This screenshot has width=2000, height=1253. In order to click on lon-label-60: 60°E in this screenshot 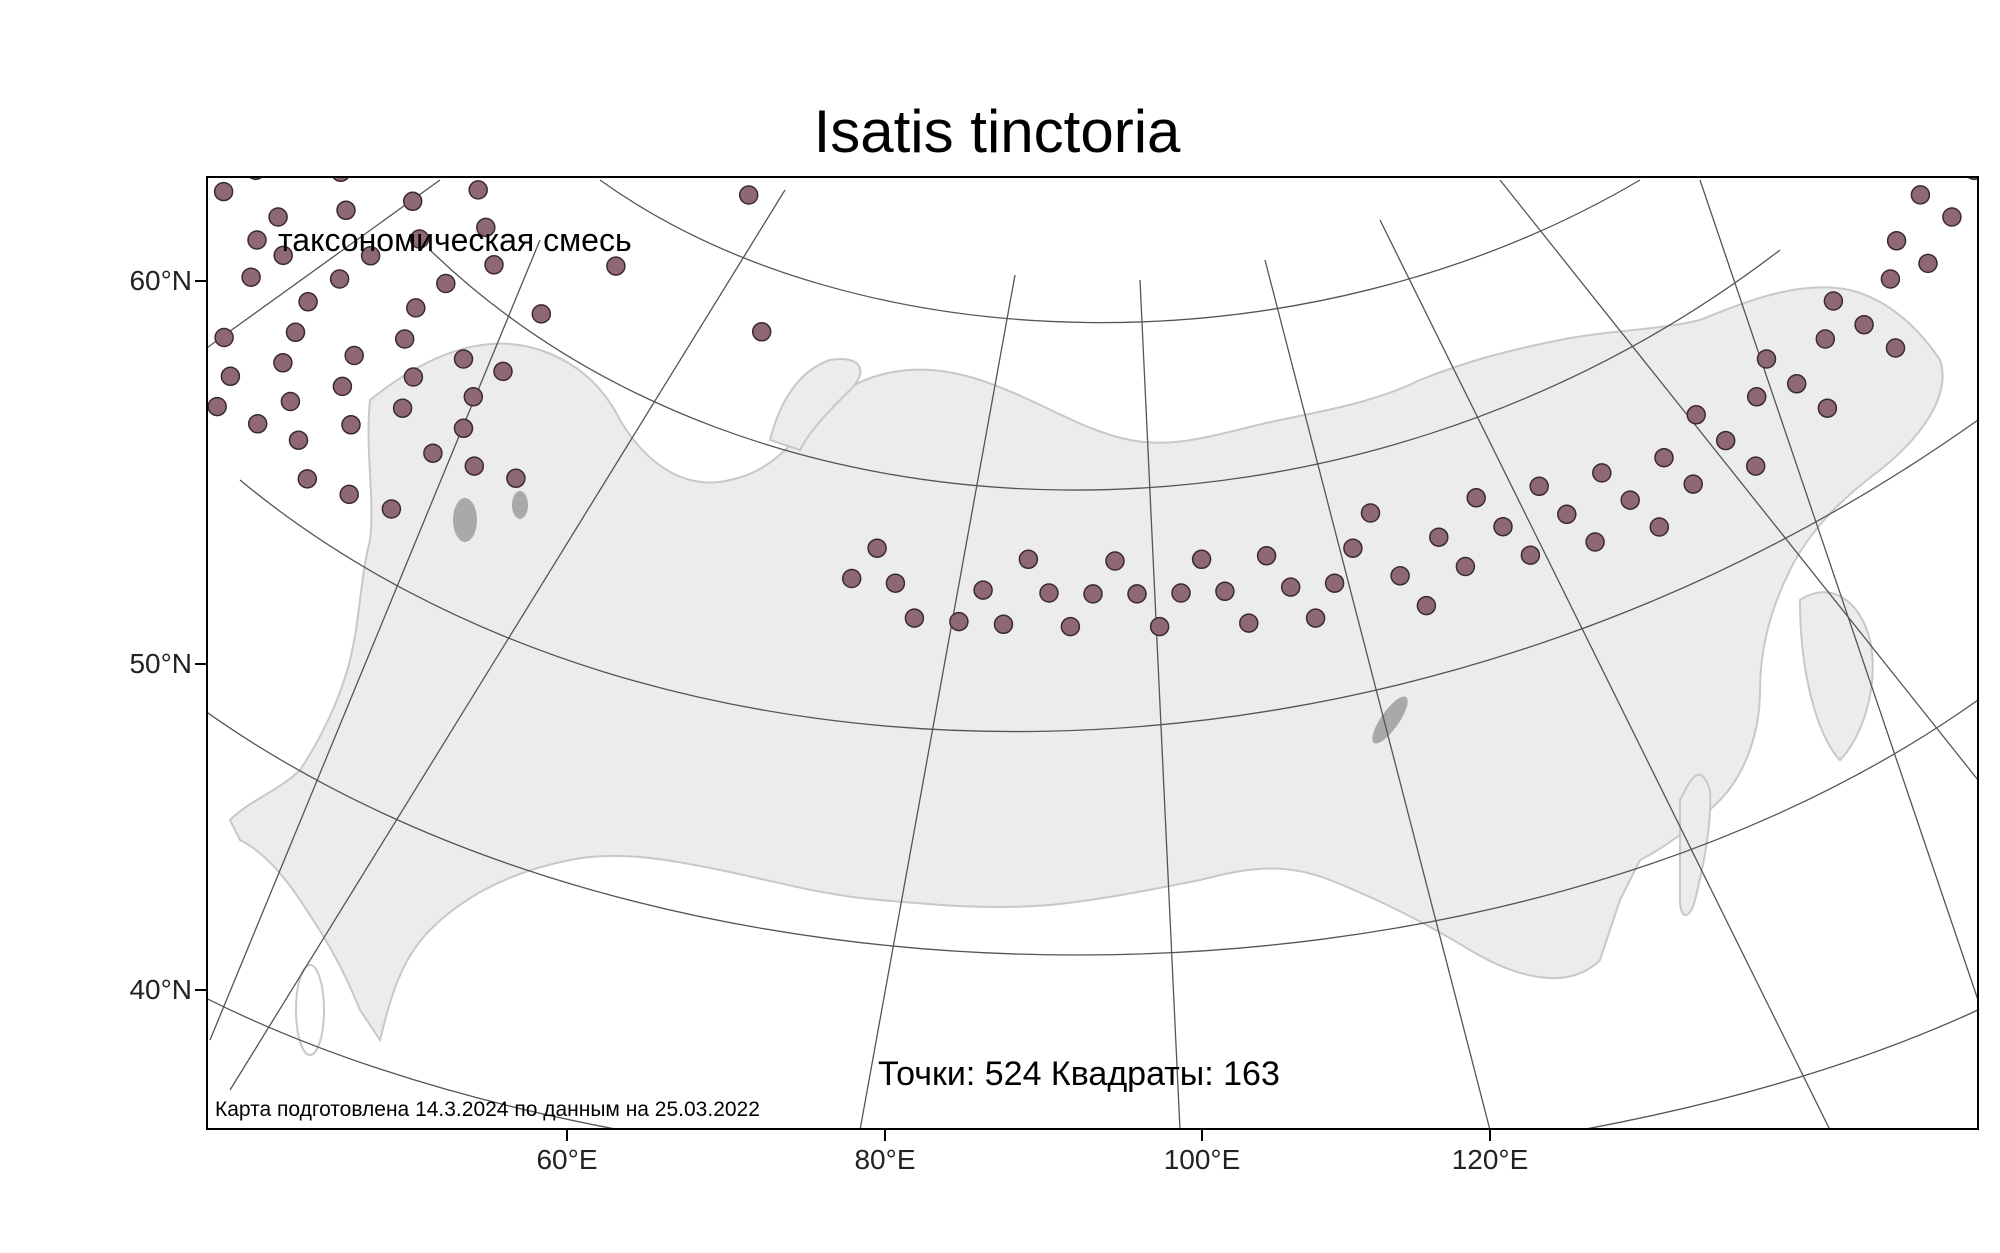, I will do `click(566, 1159)`.